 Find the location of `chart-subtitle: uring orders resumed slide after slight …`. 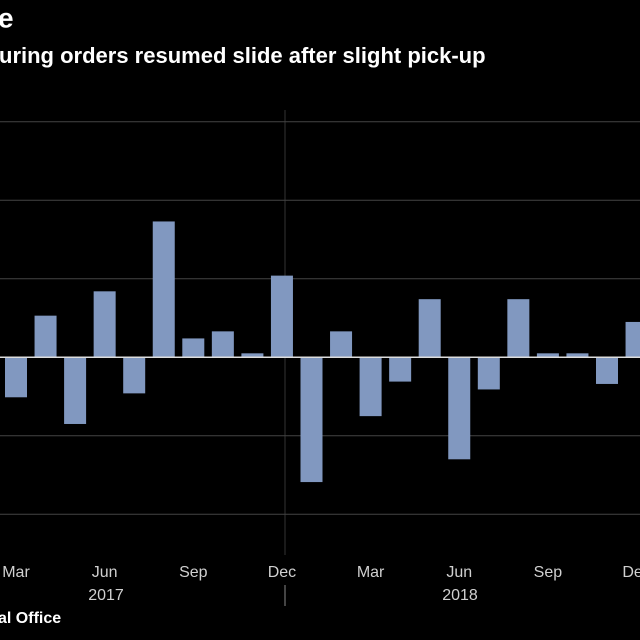

chart-subtitle: uring orders resumed slide after slight … is located at coordinates (243, 55).